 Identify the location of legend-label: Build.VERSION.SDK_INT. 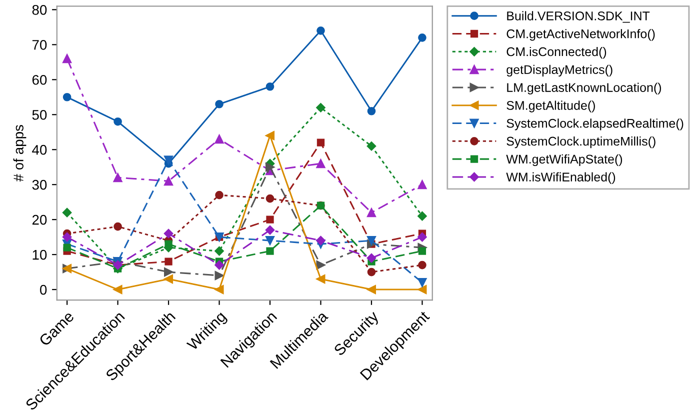
(578, 17).